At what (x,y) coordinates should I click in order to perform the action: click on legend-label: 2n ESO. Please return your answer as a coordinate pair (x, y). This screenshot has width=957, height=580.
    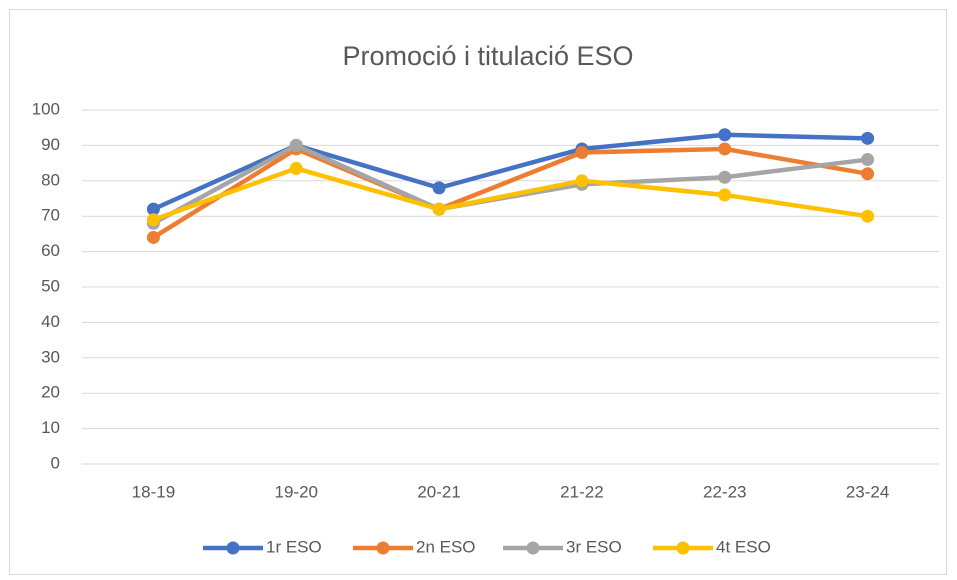
    Looking at the image, I should click on (446, 546).